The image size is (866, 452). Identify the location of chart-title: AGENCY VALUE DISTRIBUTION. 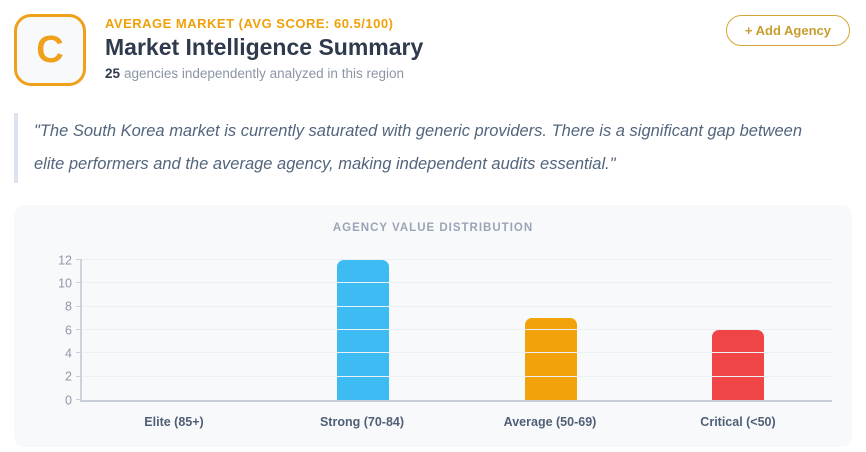
(433, 228).